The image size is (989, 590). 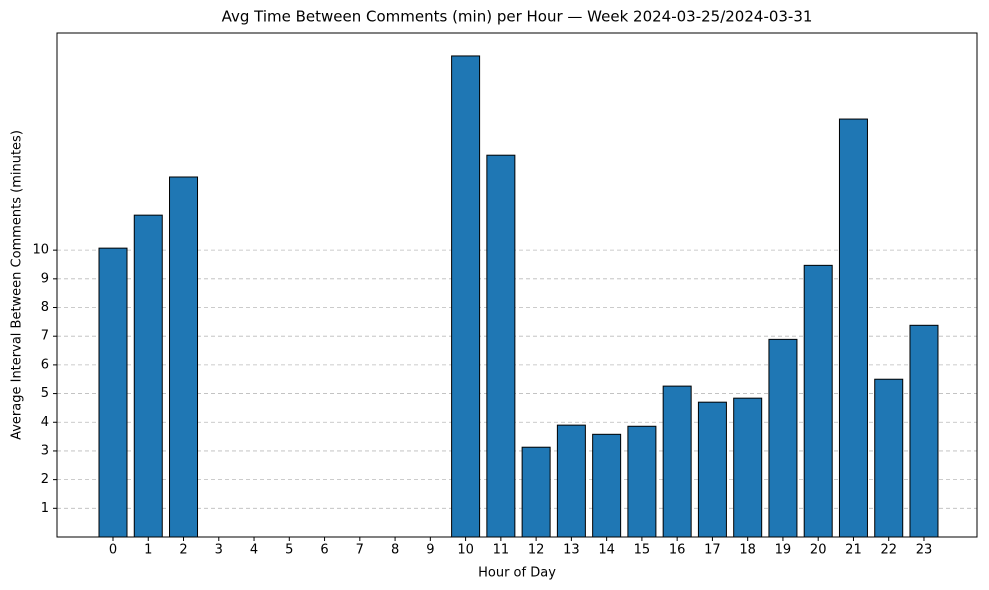 I want to click on x-tick-label: 10, so click(x=465, y=550).